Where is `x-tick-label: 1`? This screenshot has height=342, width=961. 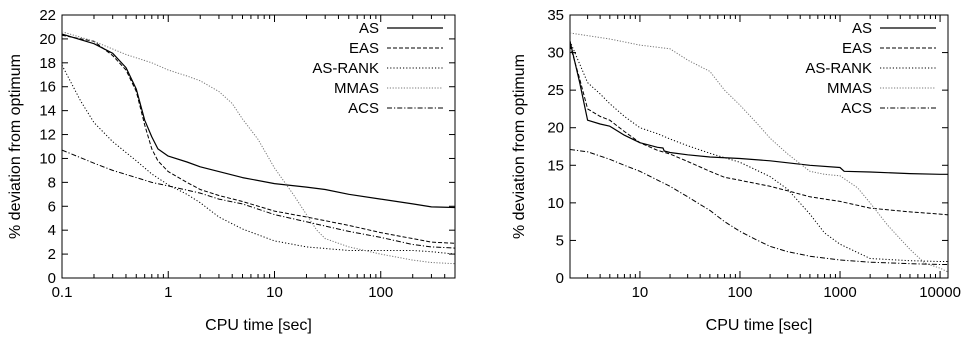 x-tick-label: 1 is located at coordinates (168, 292).